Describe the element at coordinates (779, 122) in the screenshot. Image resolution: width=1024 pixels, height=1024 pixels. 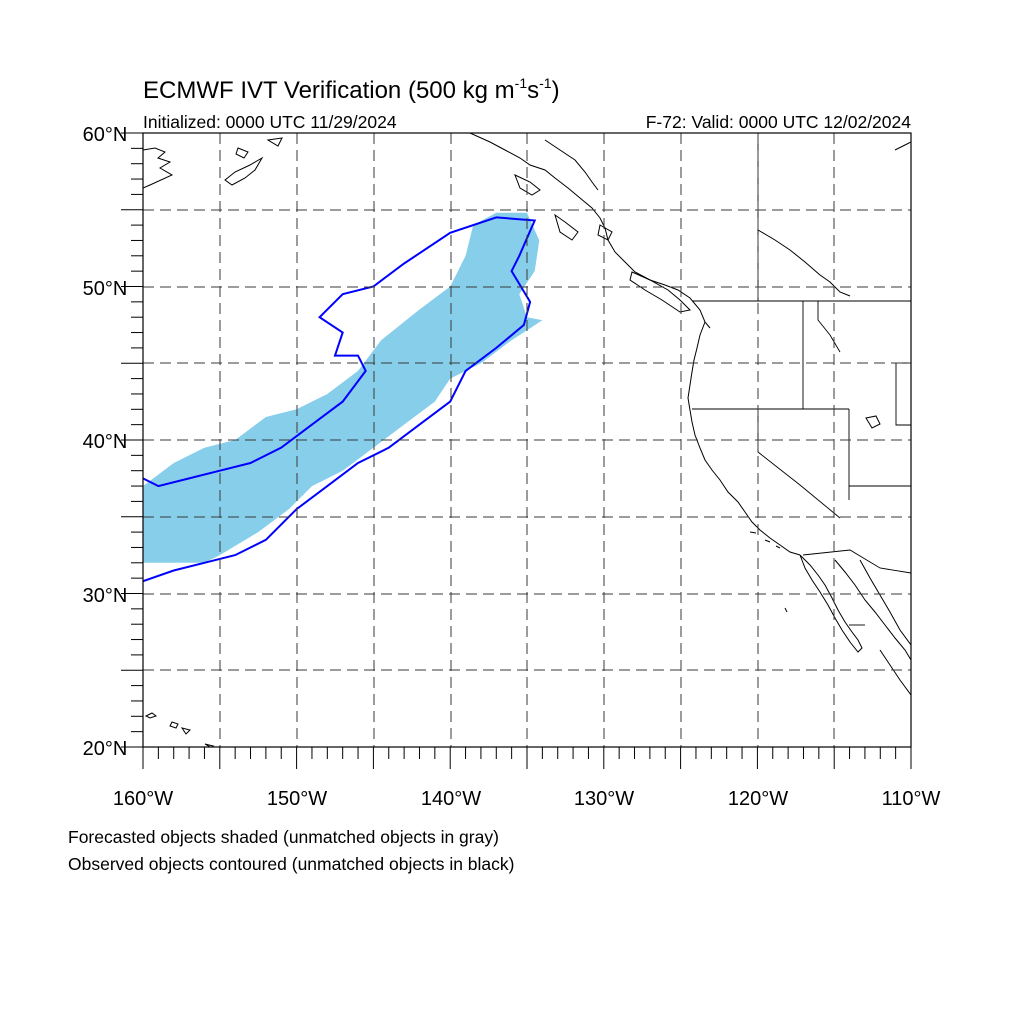
I see `valid-label: F-72: Valid: 0000 UTC 12/02/2024` at that location.